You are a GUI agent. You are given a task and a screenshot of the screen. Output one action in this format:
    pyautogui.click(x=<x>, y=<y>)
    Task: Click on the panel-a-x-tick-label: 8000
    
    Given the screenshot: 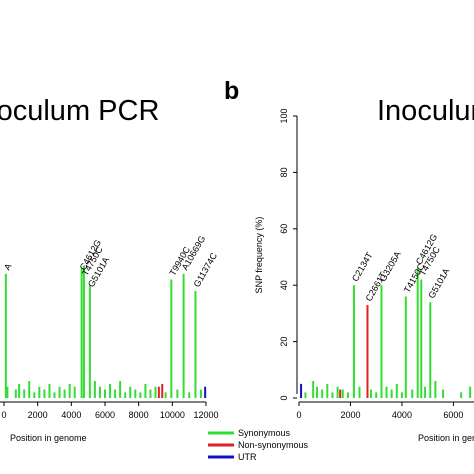 What is the action you would take?
    pyautogui.click(x=139, y=415)
    